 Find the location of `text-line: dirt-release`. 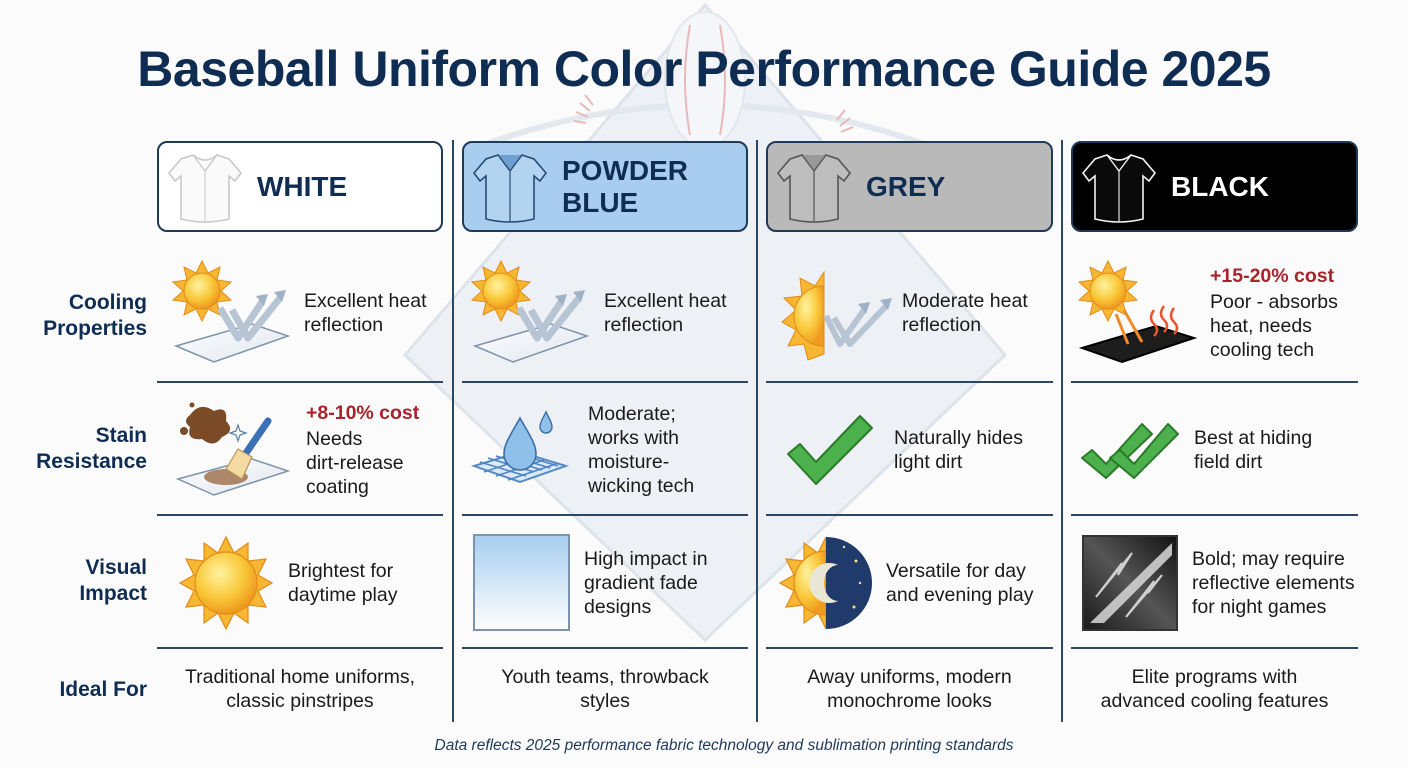

text-line: dirt-release is located at coordinates (355, 463).